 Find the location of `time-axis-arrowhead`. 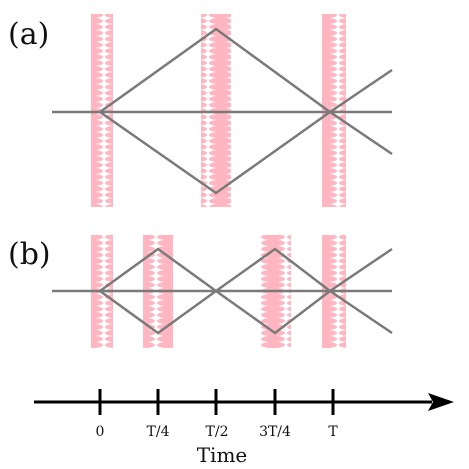

time-axis-arrowhead is located at coordinates (441, 402).